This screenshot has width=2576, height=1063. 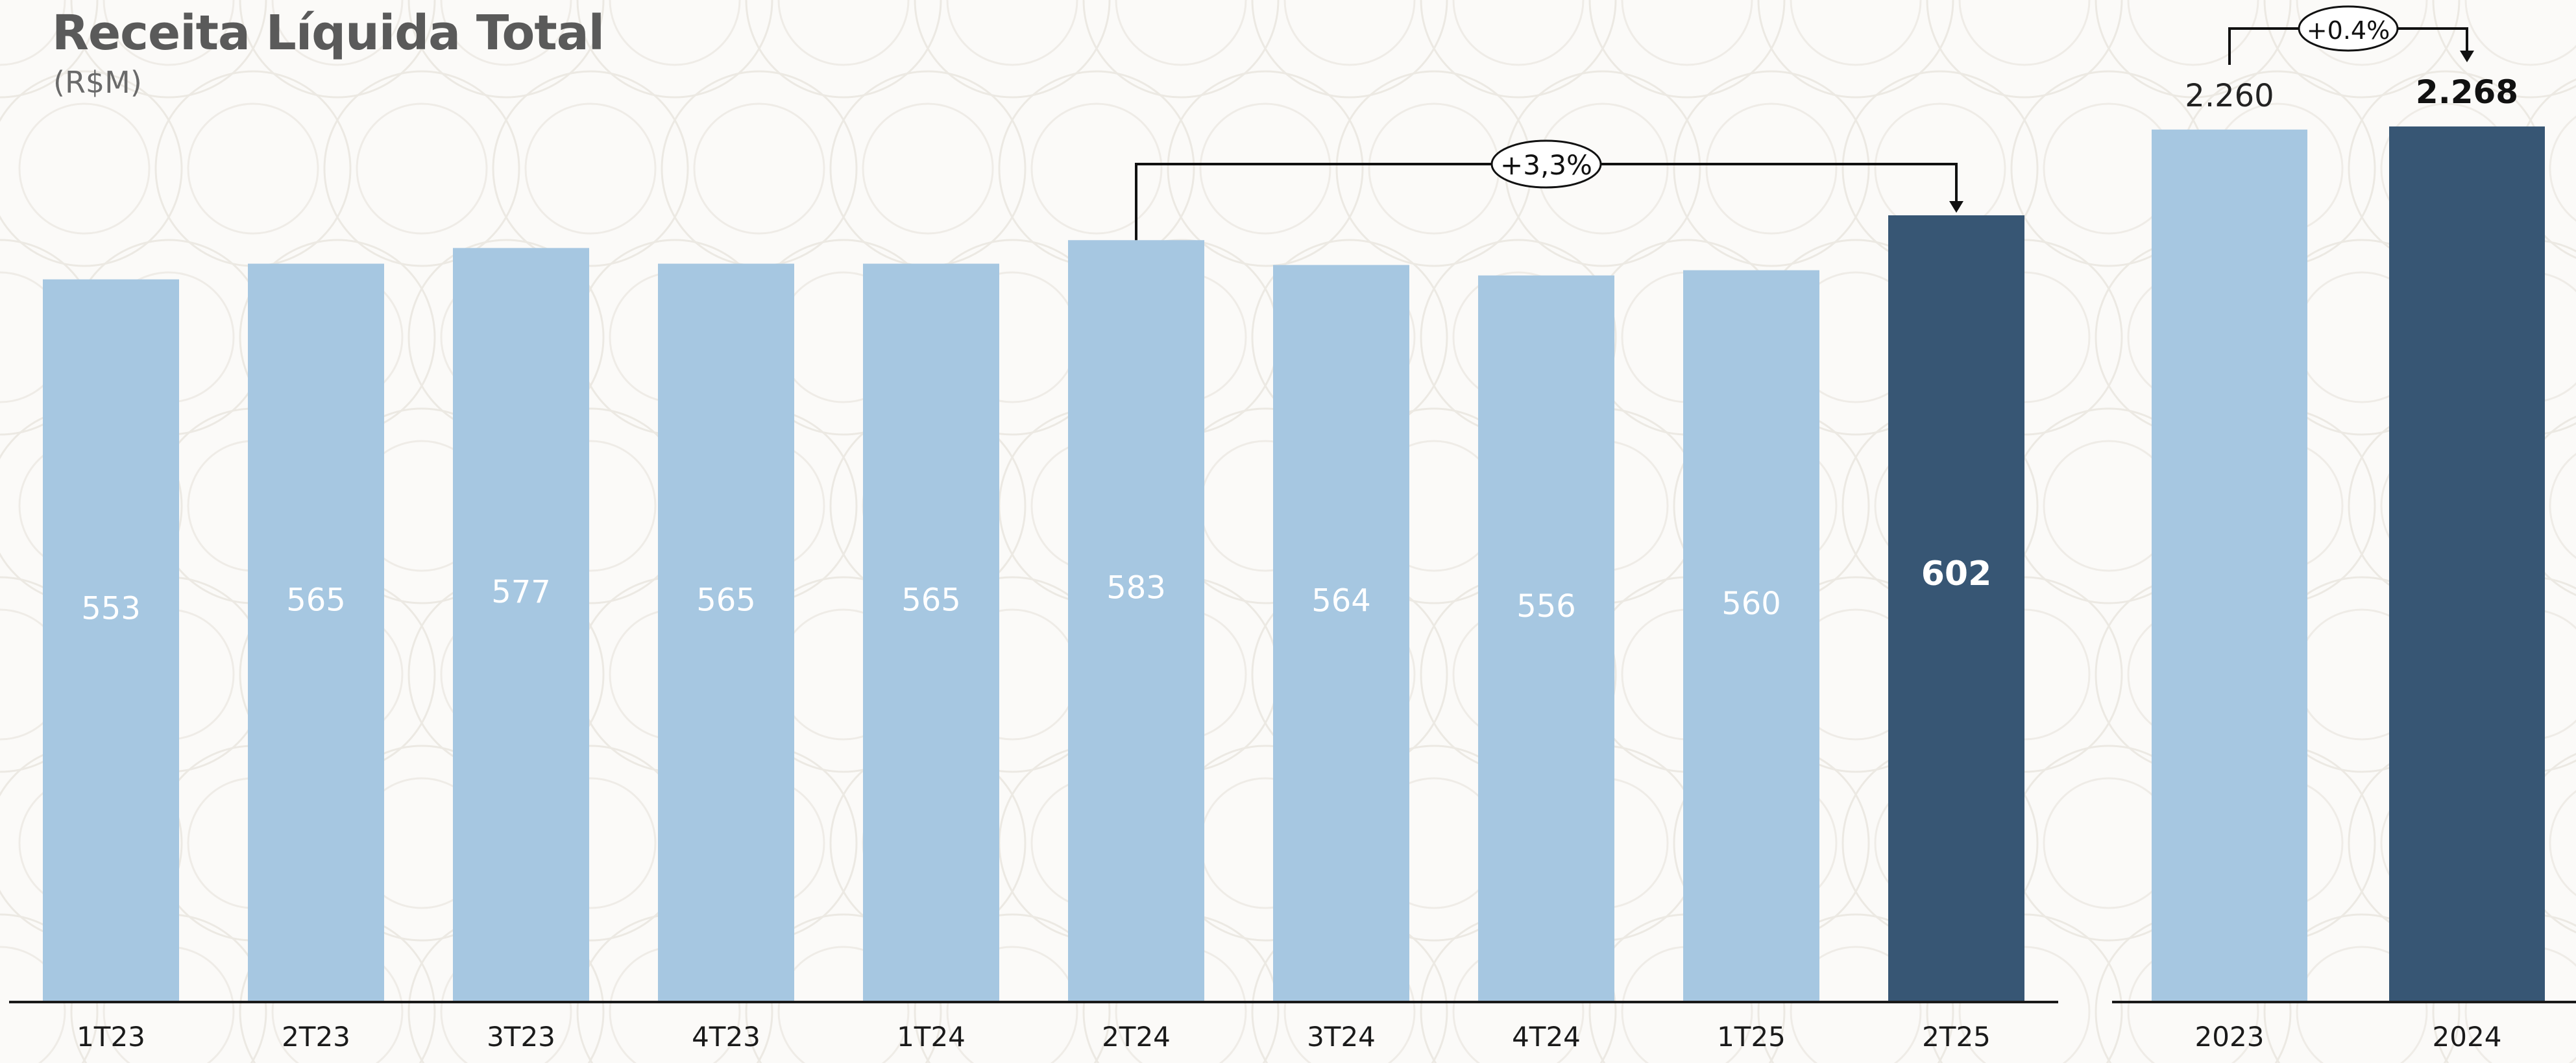 I want to click on bar-2024, so click(x=2467, y=564).